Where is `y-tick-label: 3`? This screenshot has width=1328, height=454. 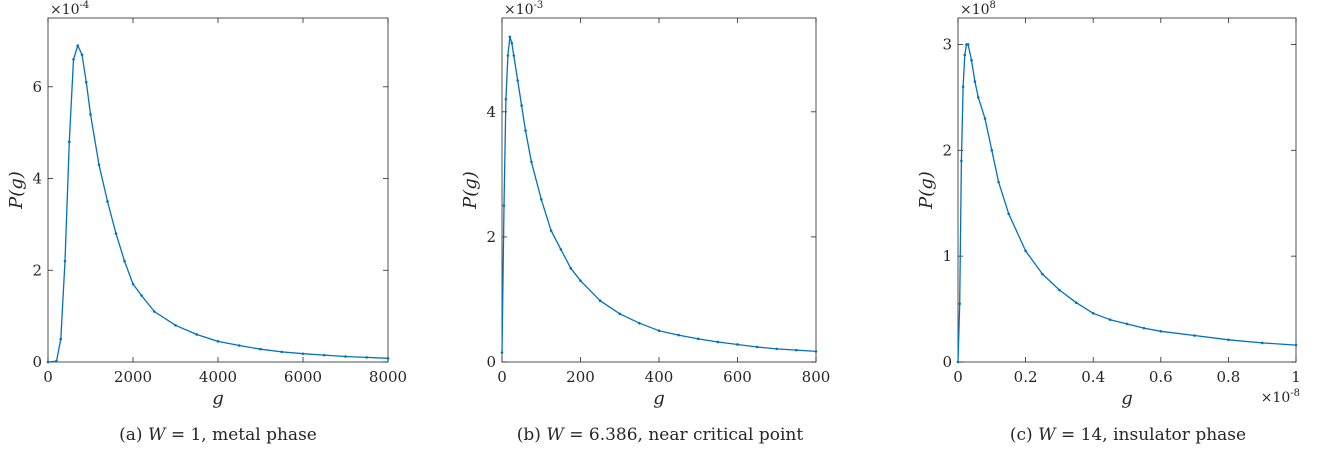 y-tick-label: 3 is located at coordinates (947, 44).